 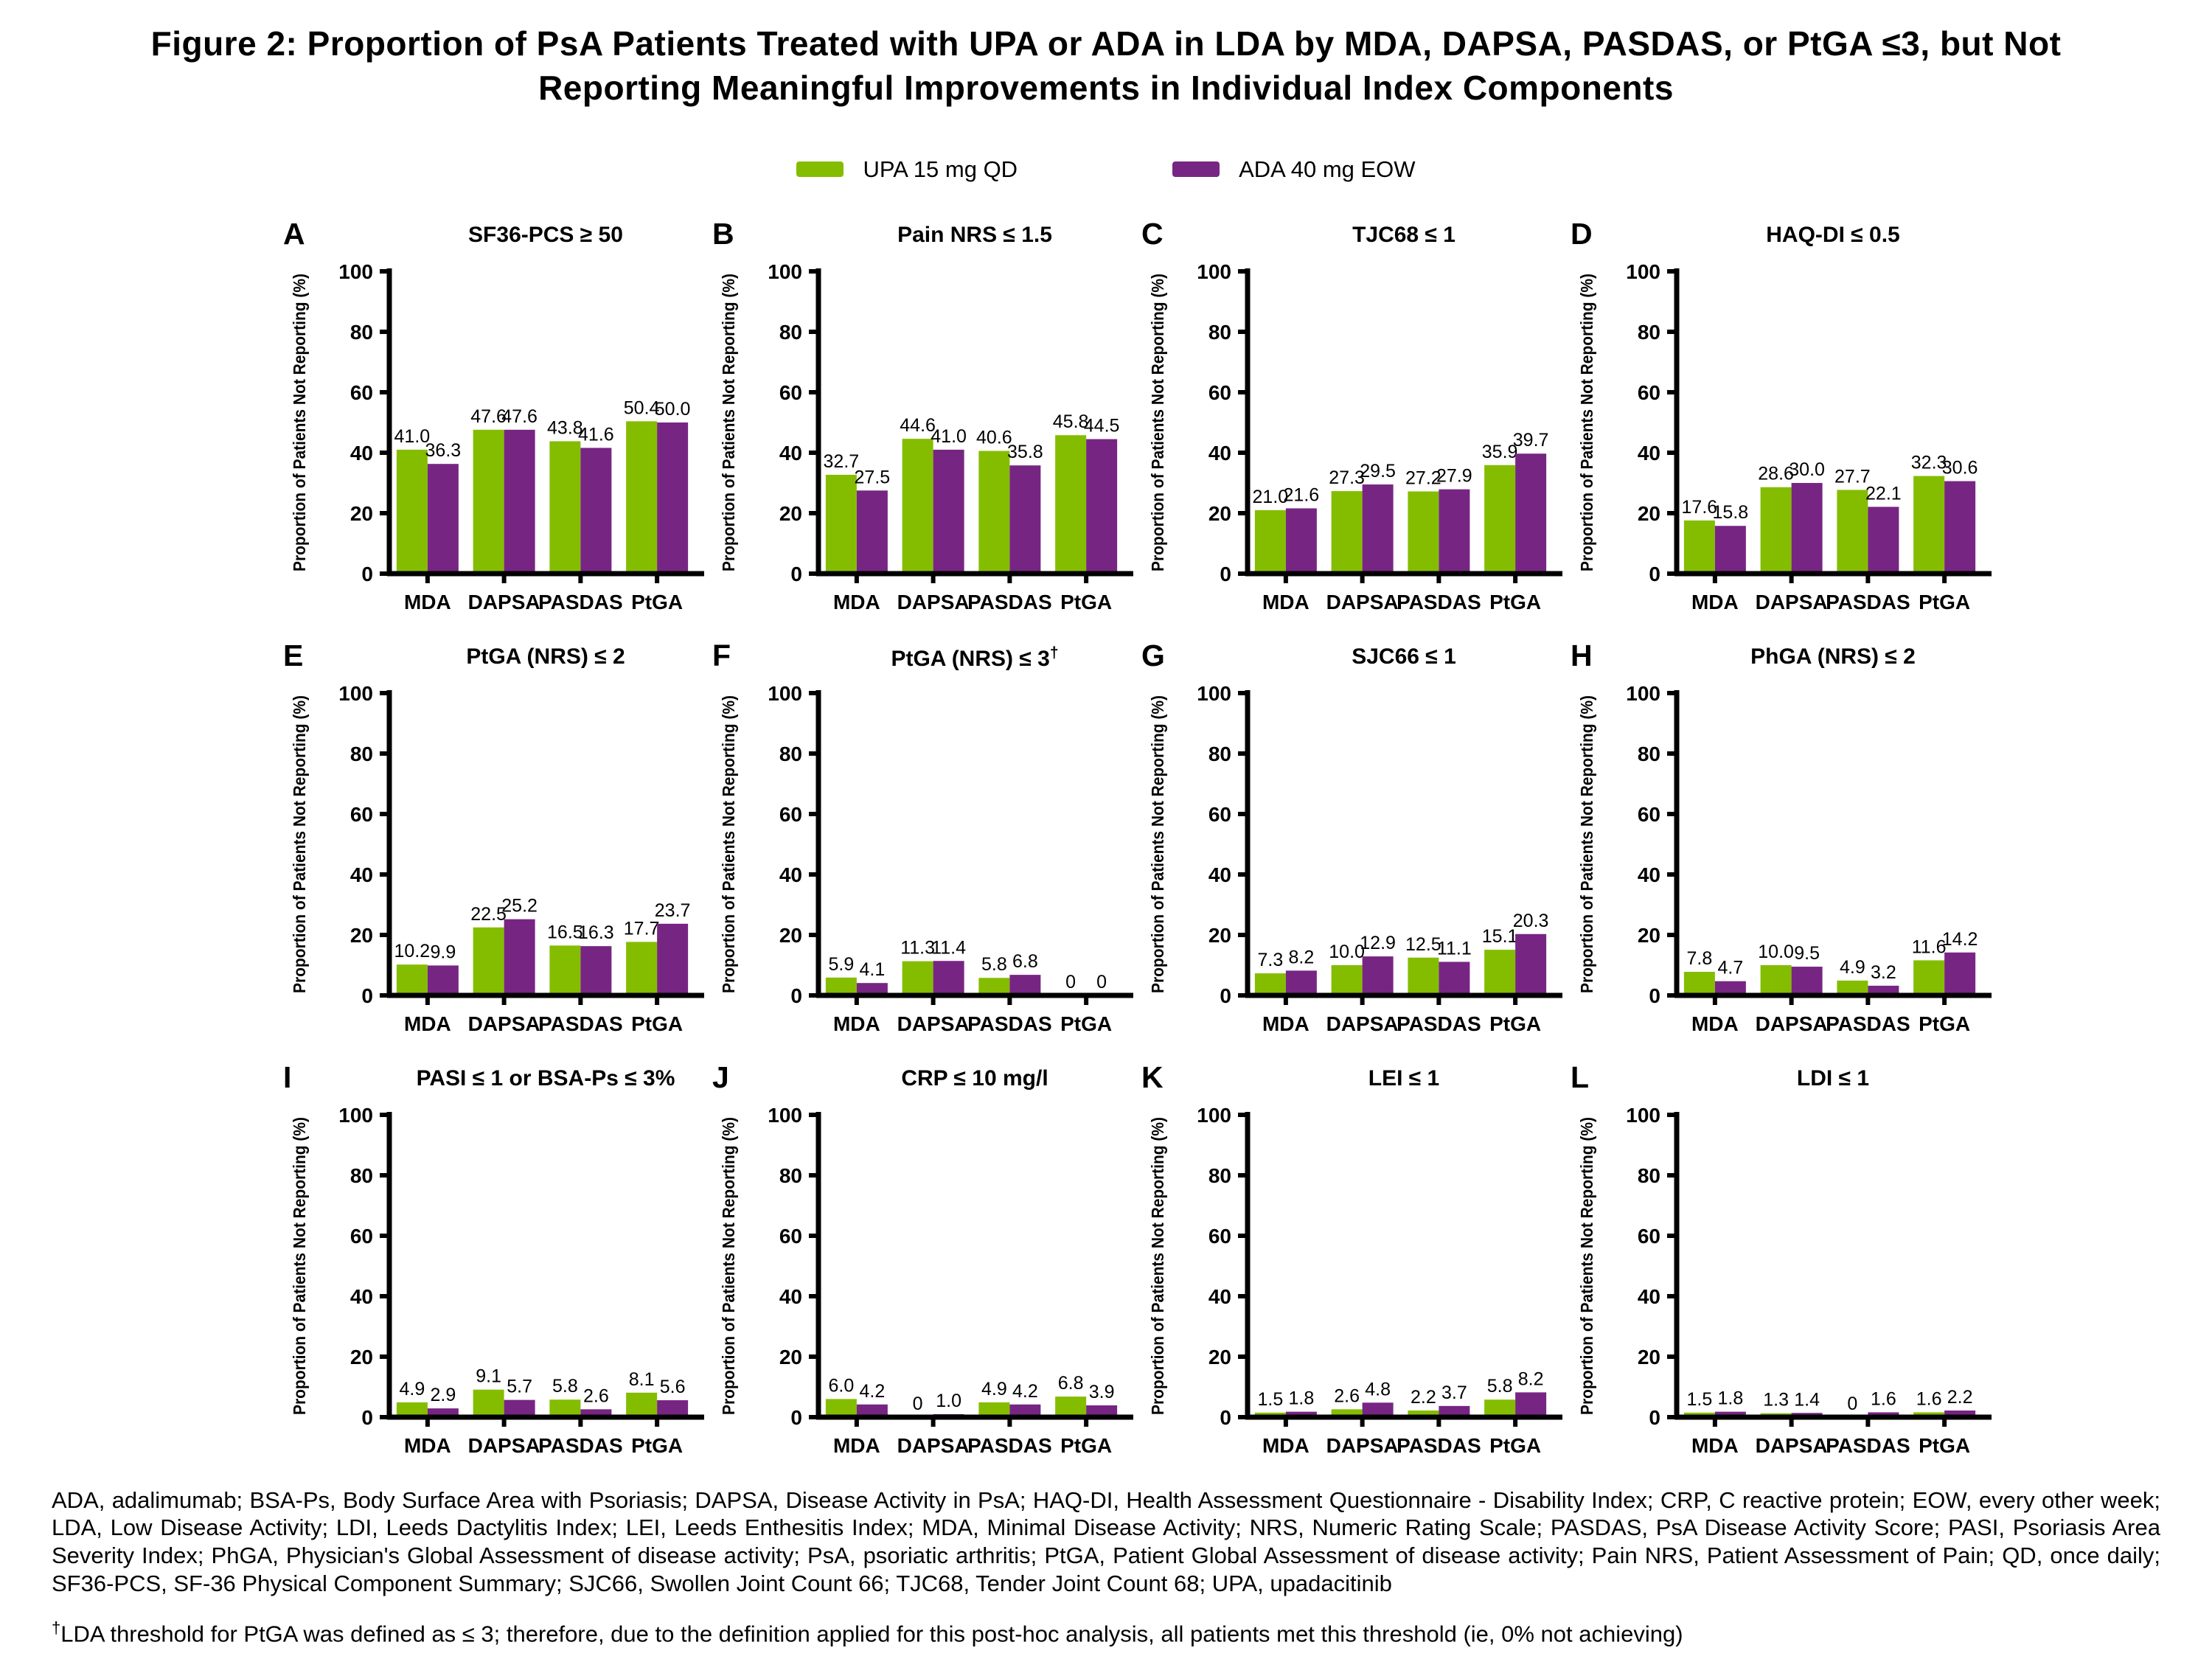 I want to click on bar-value-label: 47.6, so click(x=488, y=416).